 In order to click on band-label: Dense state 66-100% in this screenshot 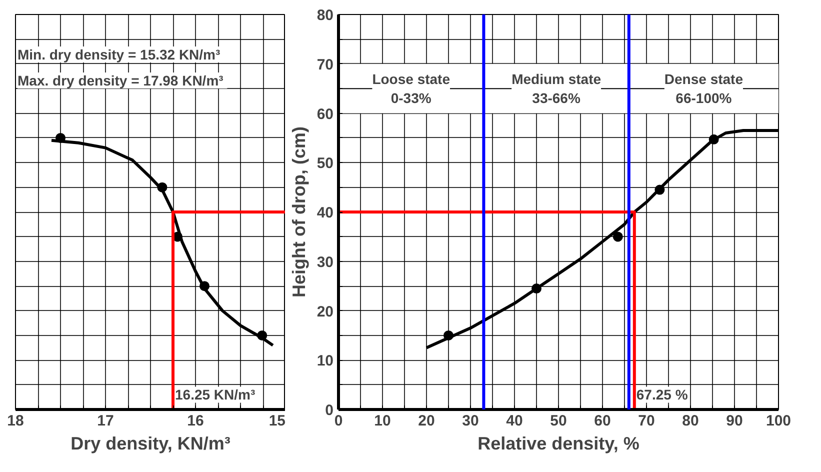, I will do `click(704, 88)`.